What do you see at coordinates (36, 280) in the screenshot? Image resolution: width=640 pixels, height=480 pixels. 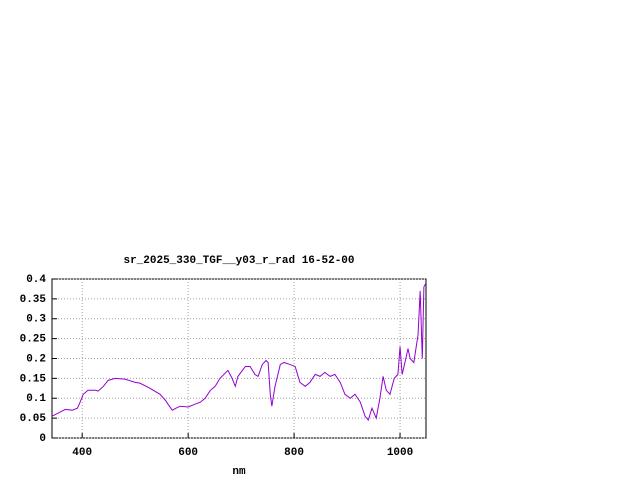 I see `y-tick-label: 0.4` at bounding box center [36, 280].